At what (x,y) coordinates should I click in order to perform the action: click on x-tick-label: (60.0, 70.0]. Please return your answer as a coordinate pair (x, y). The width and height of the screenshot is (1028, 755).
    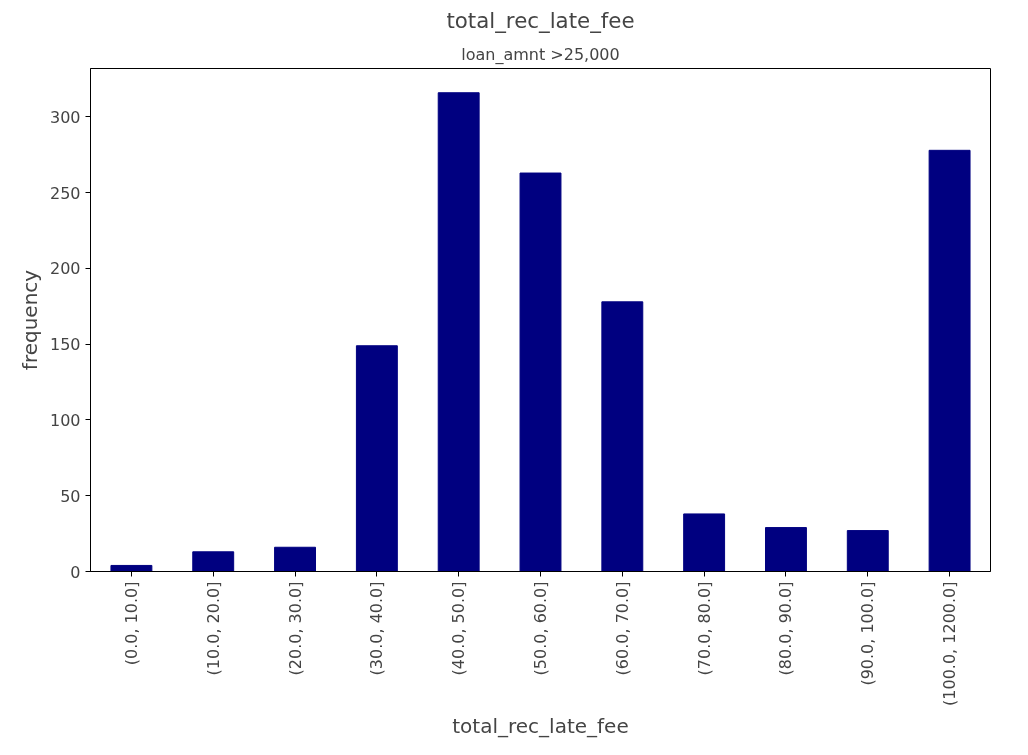
    Looking at the image, I should click on (622, 628).